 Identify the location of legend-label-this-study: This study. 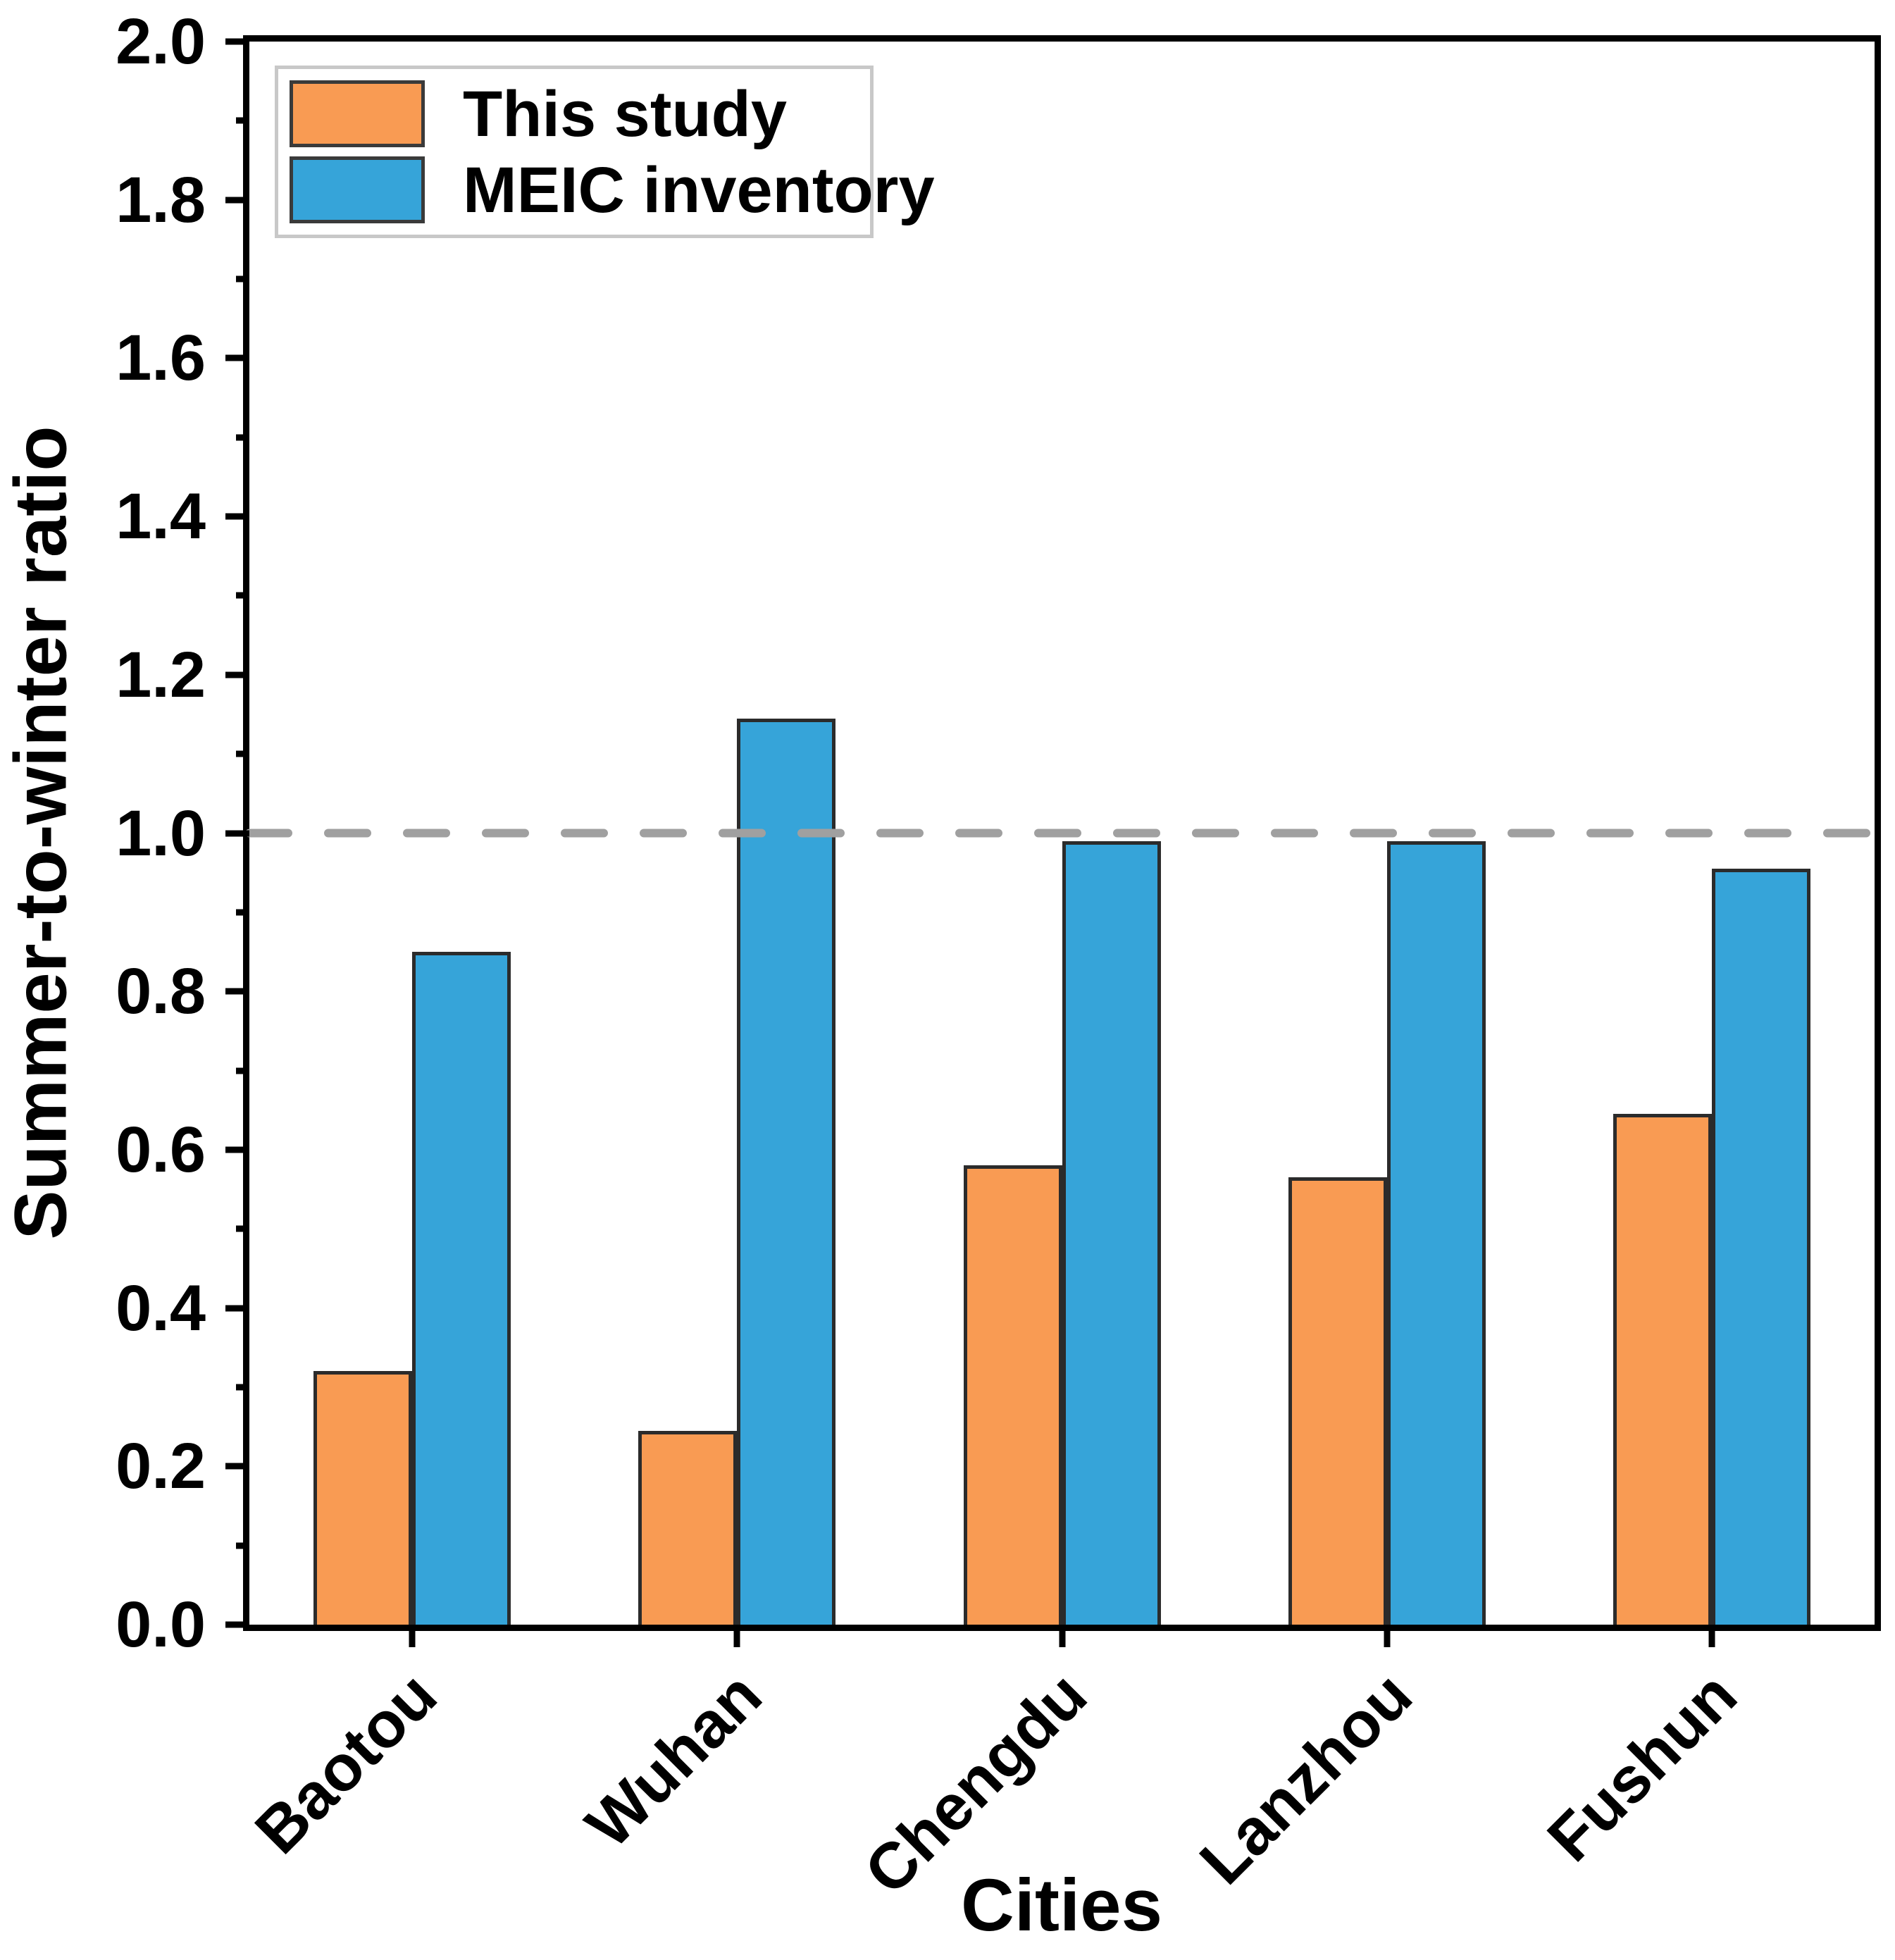
(625, 114).